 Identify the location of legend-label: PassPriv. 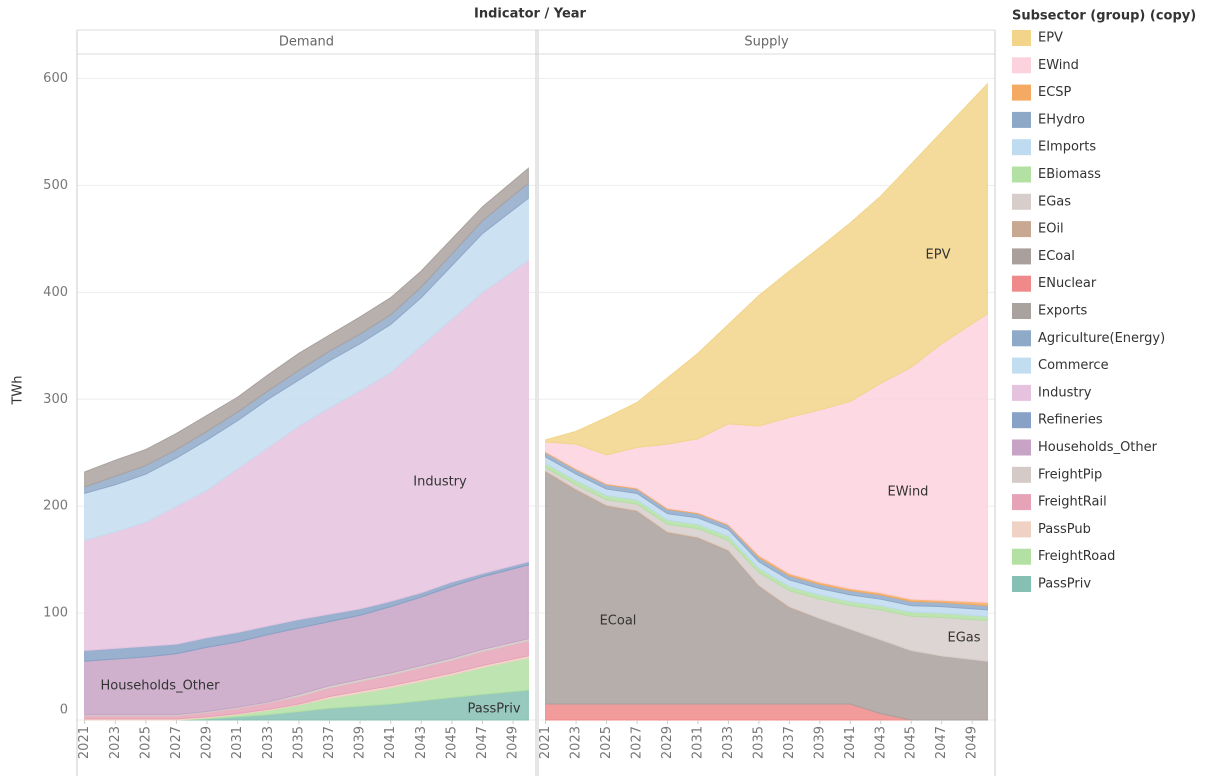
(1064, 584).